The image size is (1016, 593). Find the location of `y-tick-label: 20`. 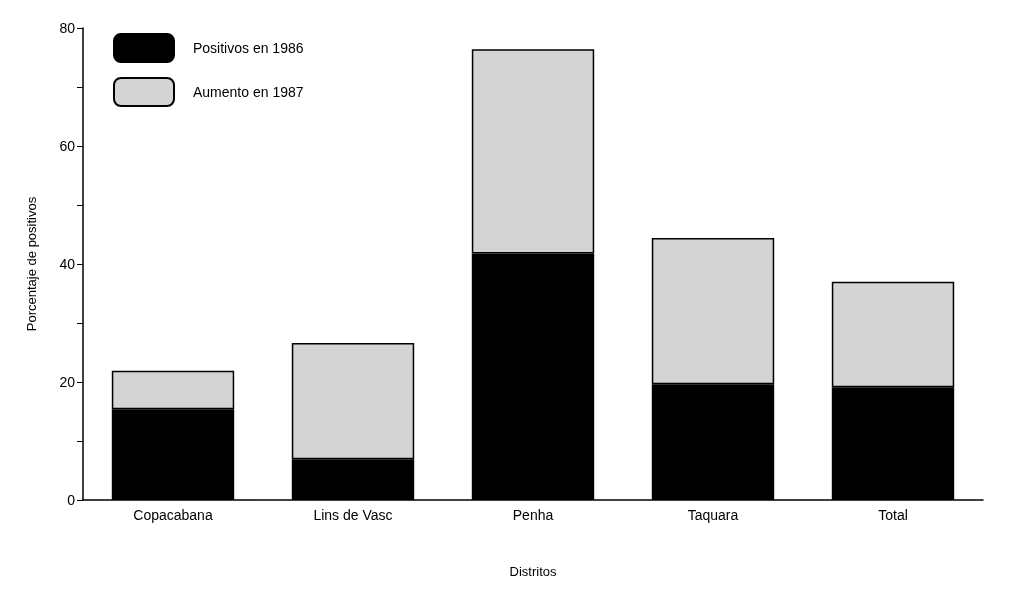

y-tick-label: 20 is located at coordinates (67, 382).